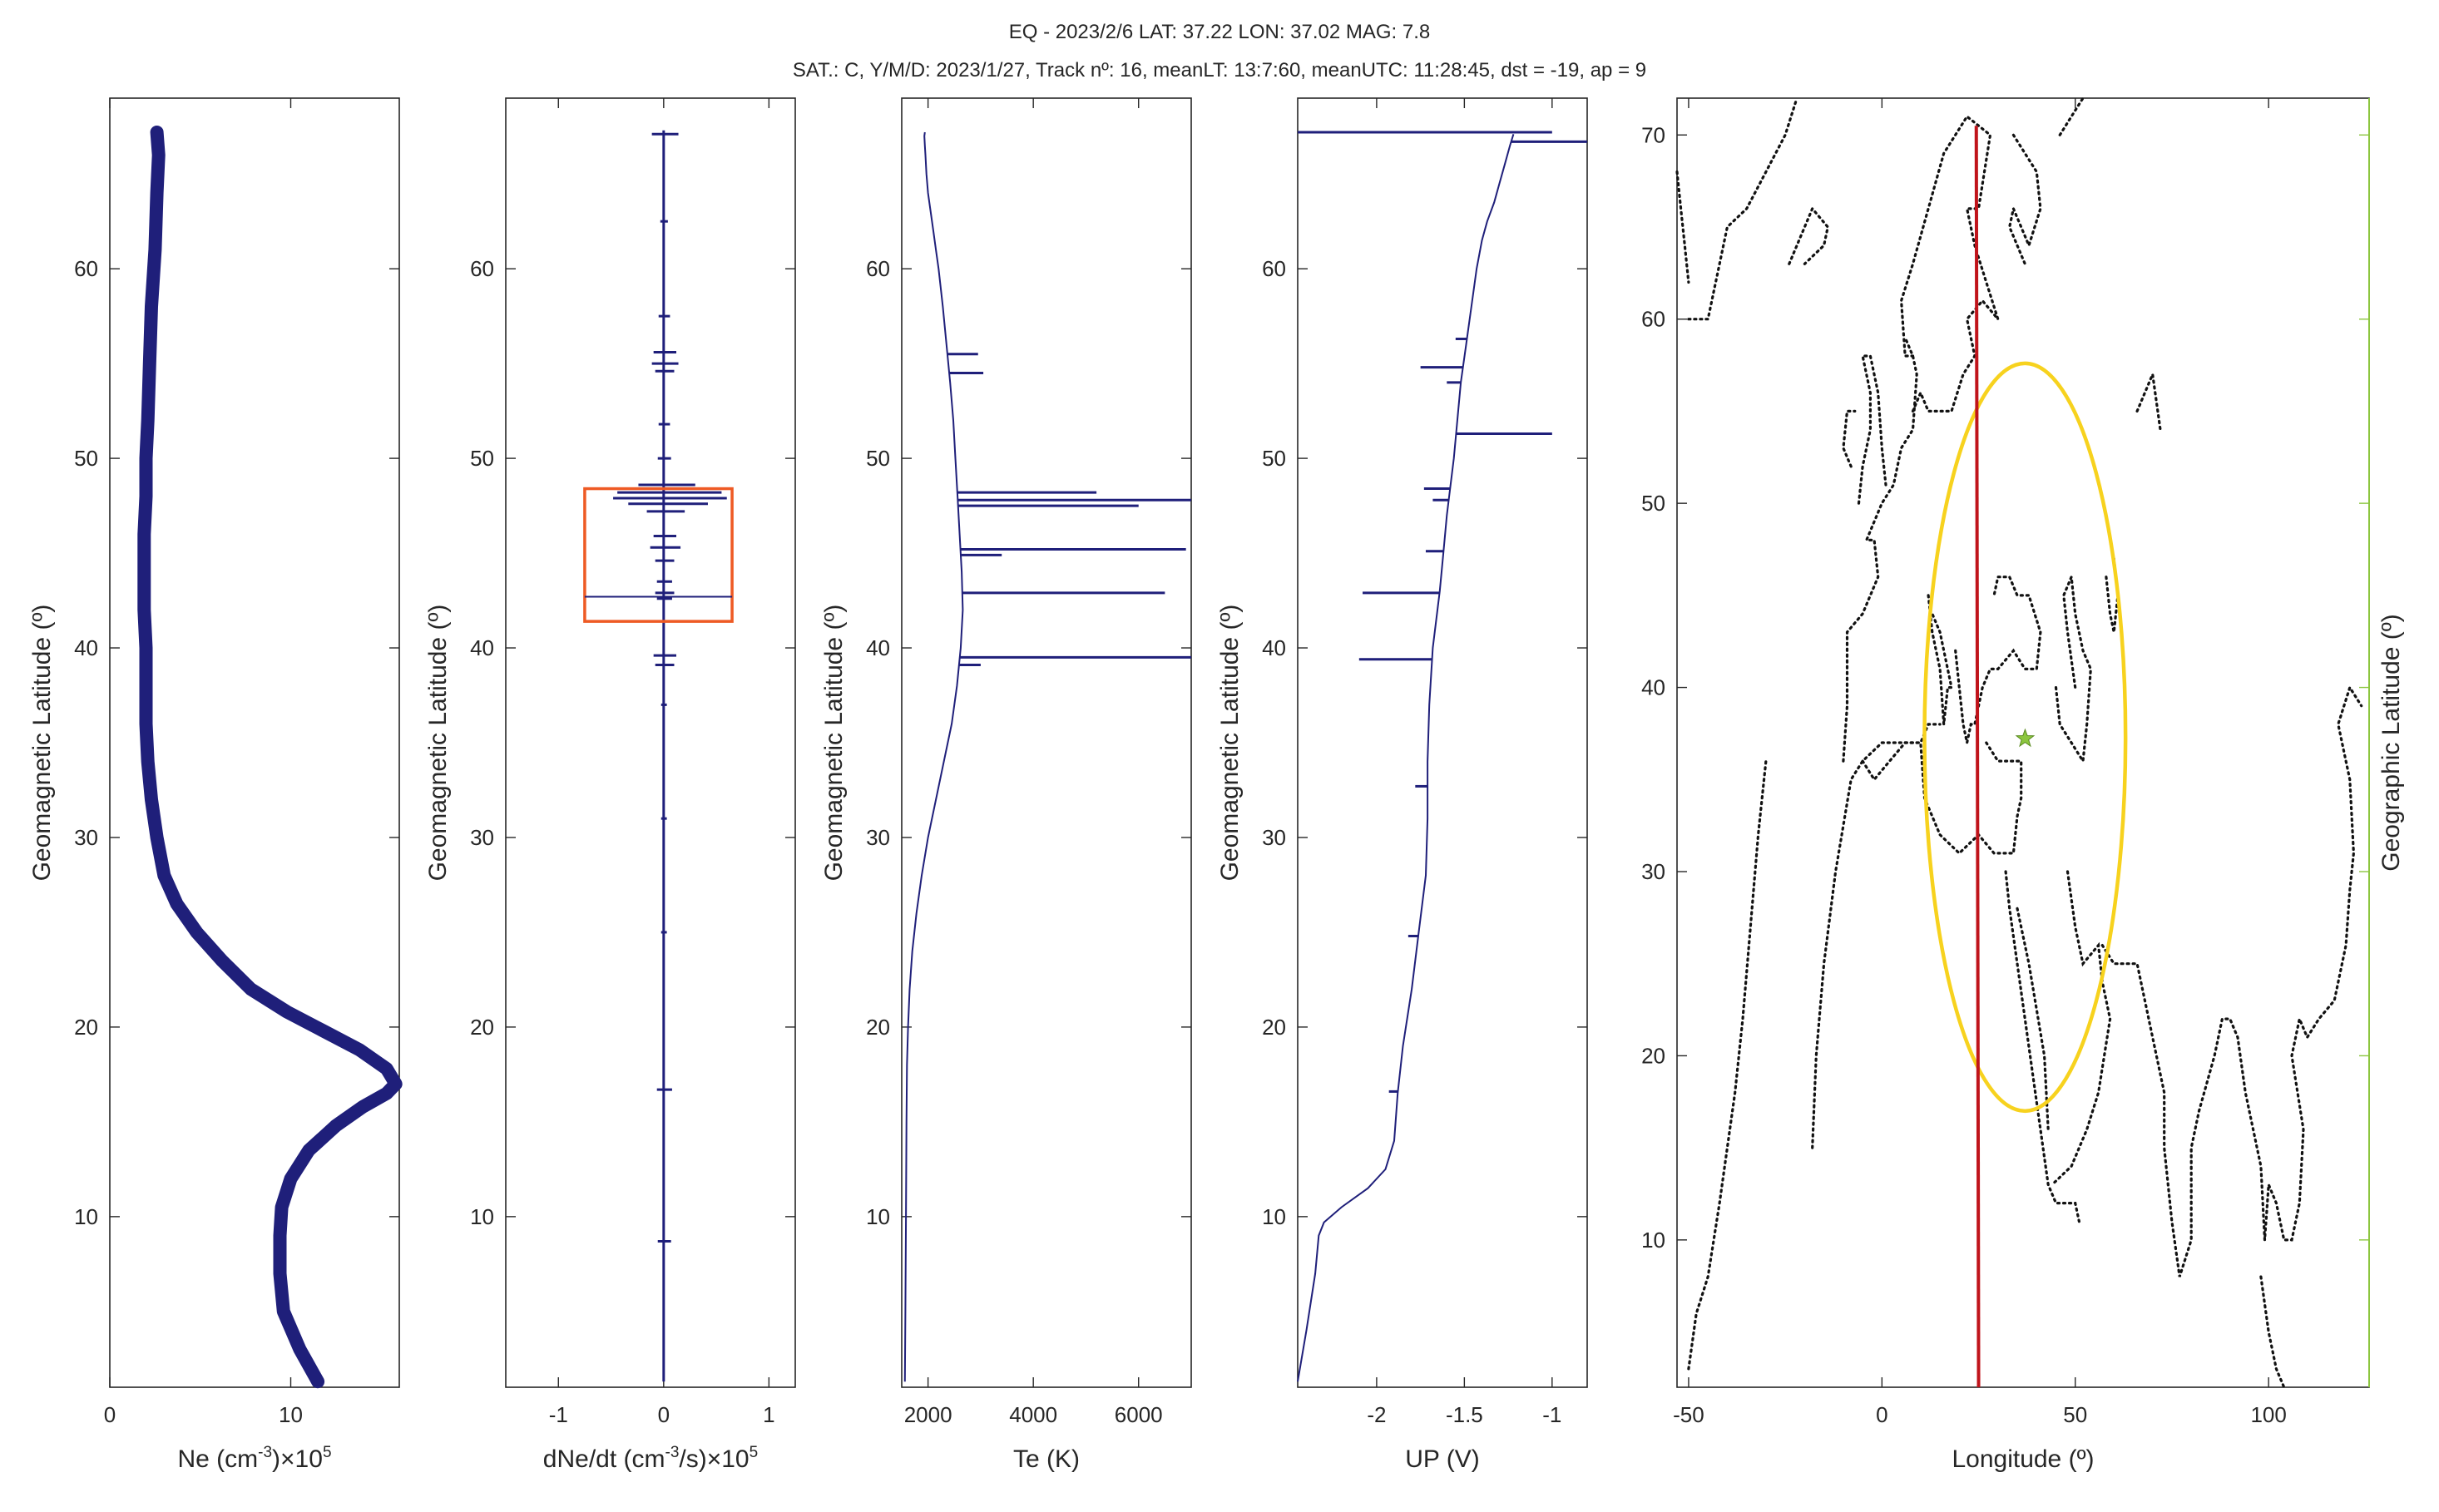  Describe the element at coordinates (878, 268) in the screenshot. I see `te-ytick-label: 60` at that location.